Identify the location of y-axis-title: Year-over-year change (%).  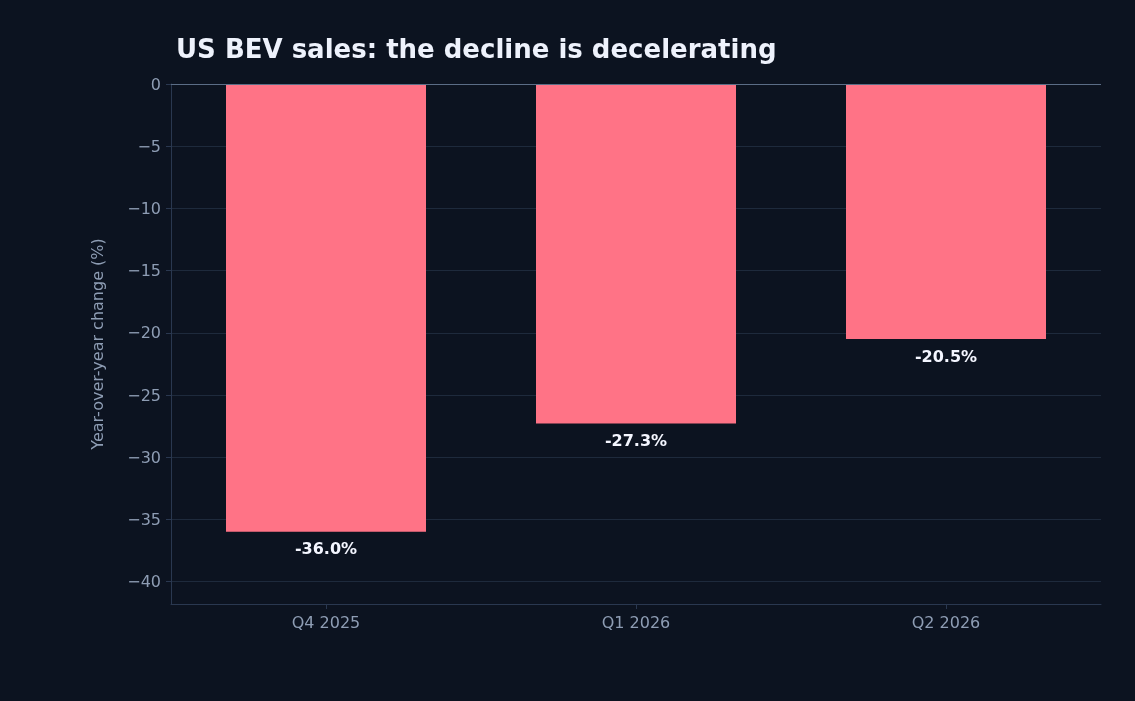
(97, 344).